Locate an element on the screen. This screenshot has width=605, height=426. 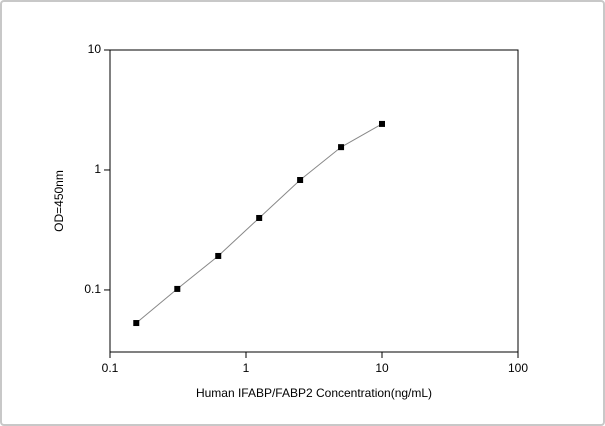
y-tick-label: 10 is located at coordinates (95, 49).